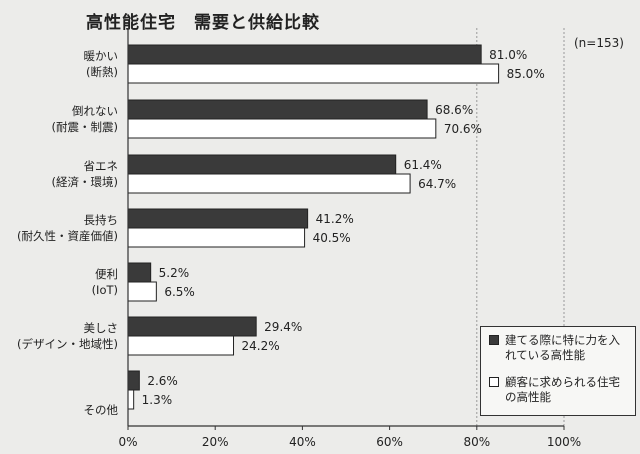  Describe the element at coordinates (215, 442) in the screenshot. I see `x-tick-label-20: 20%` at that location.